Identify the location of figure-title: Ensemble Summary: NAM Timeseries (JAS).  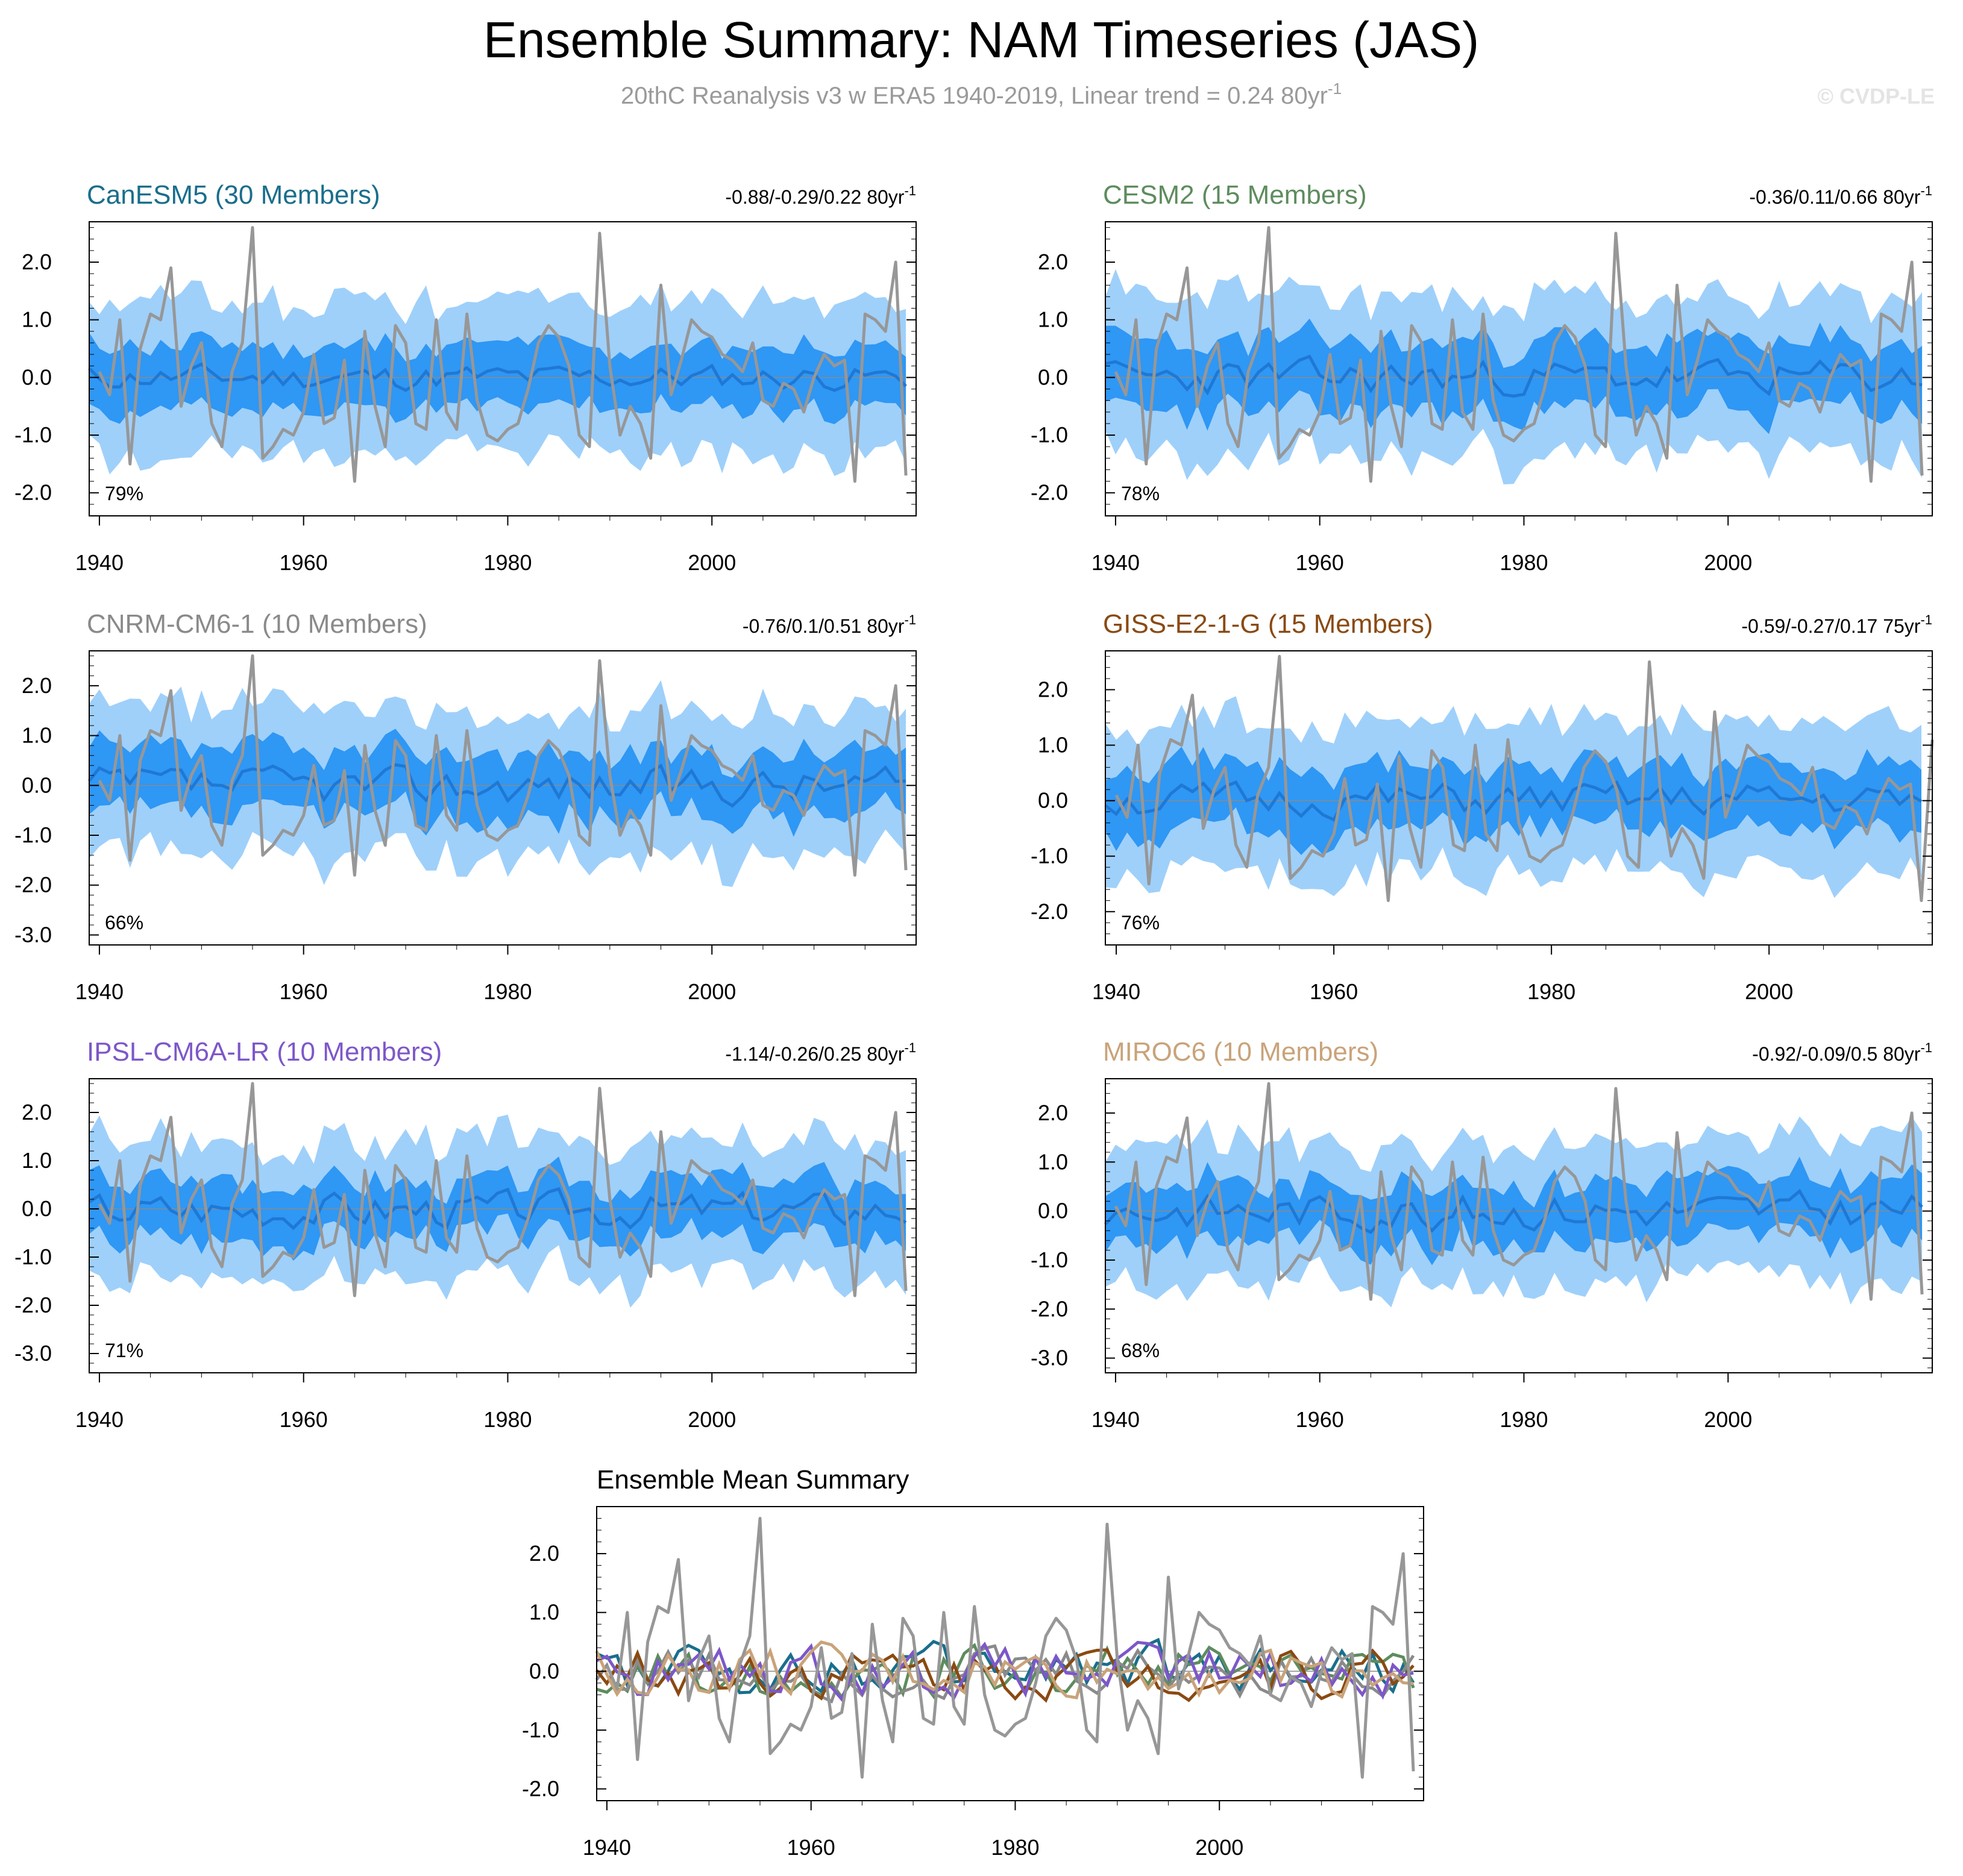
(981, 39).